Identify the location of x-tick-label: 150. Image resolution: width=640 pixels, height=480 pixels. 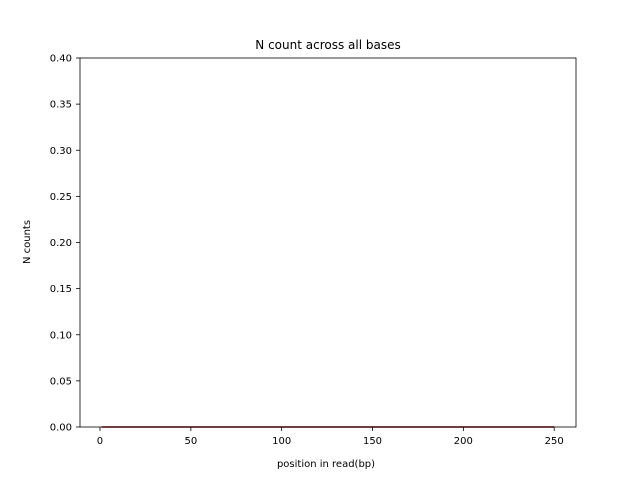
(372, 441).